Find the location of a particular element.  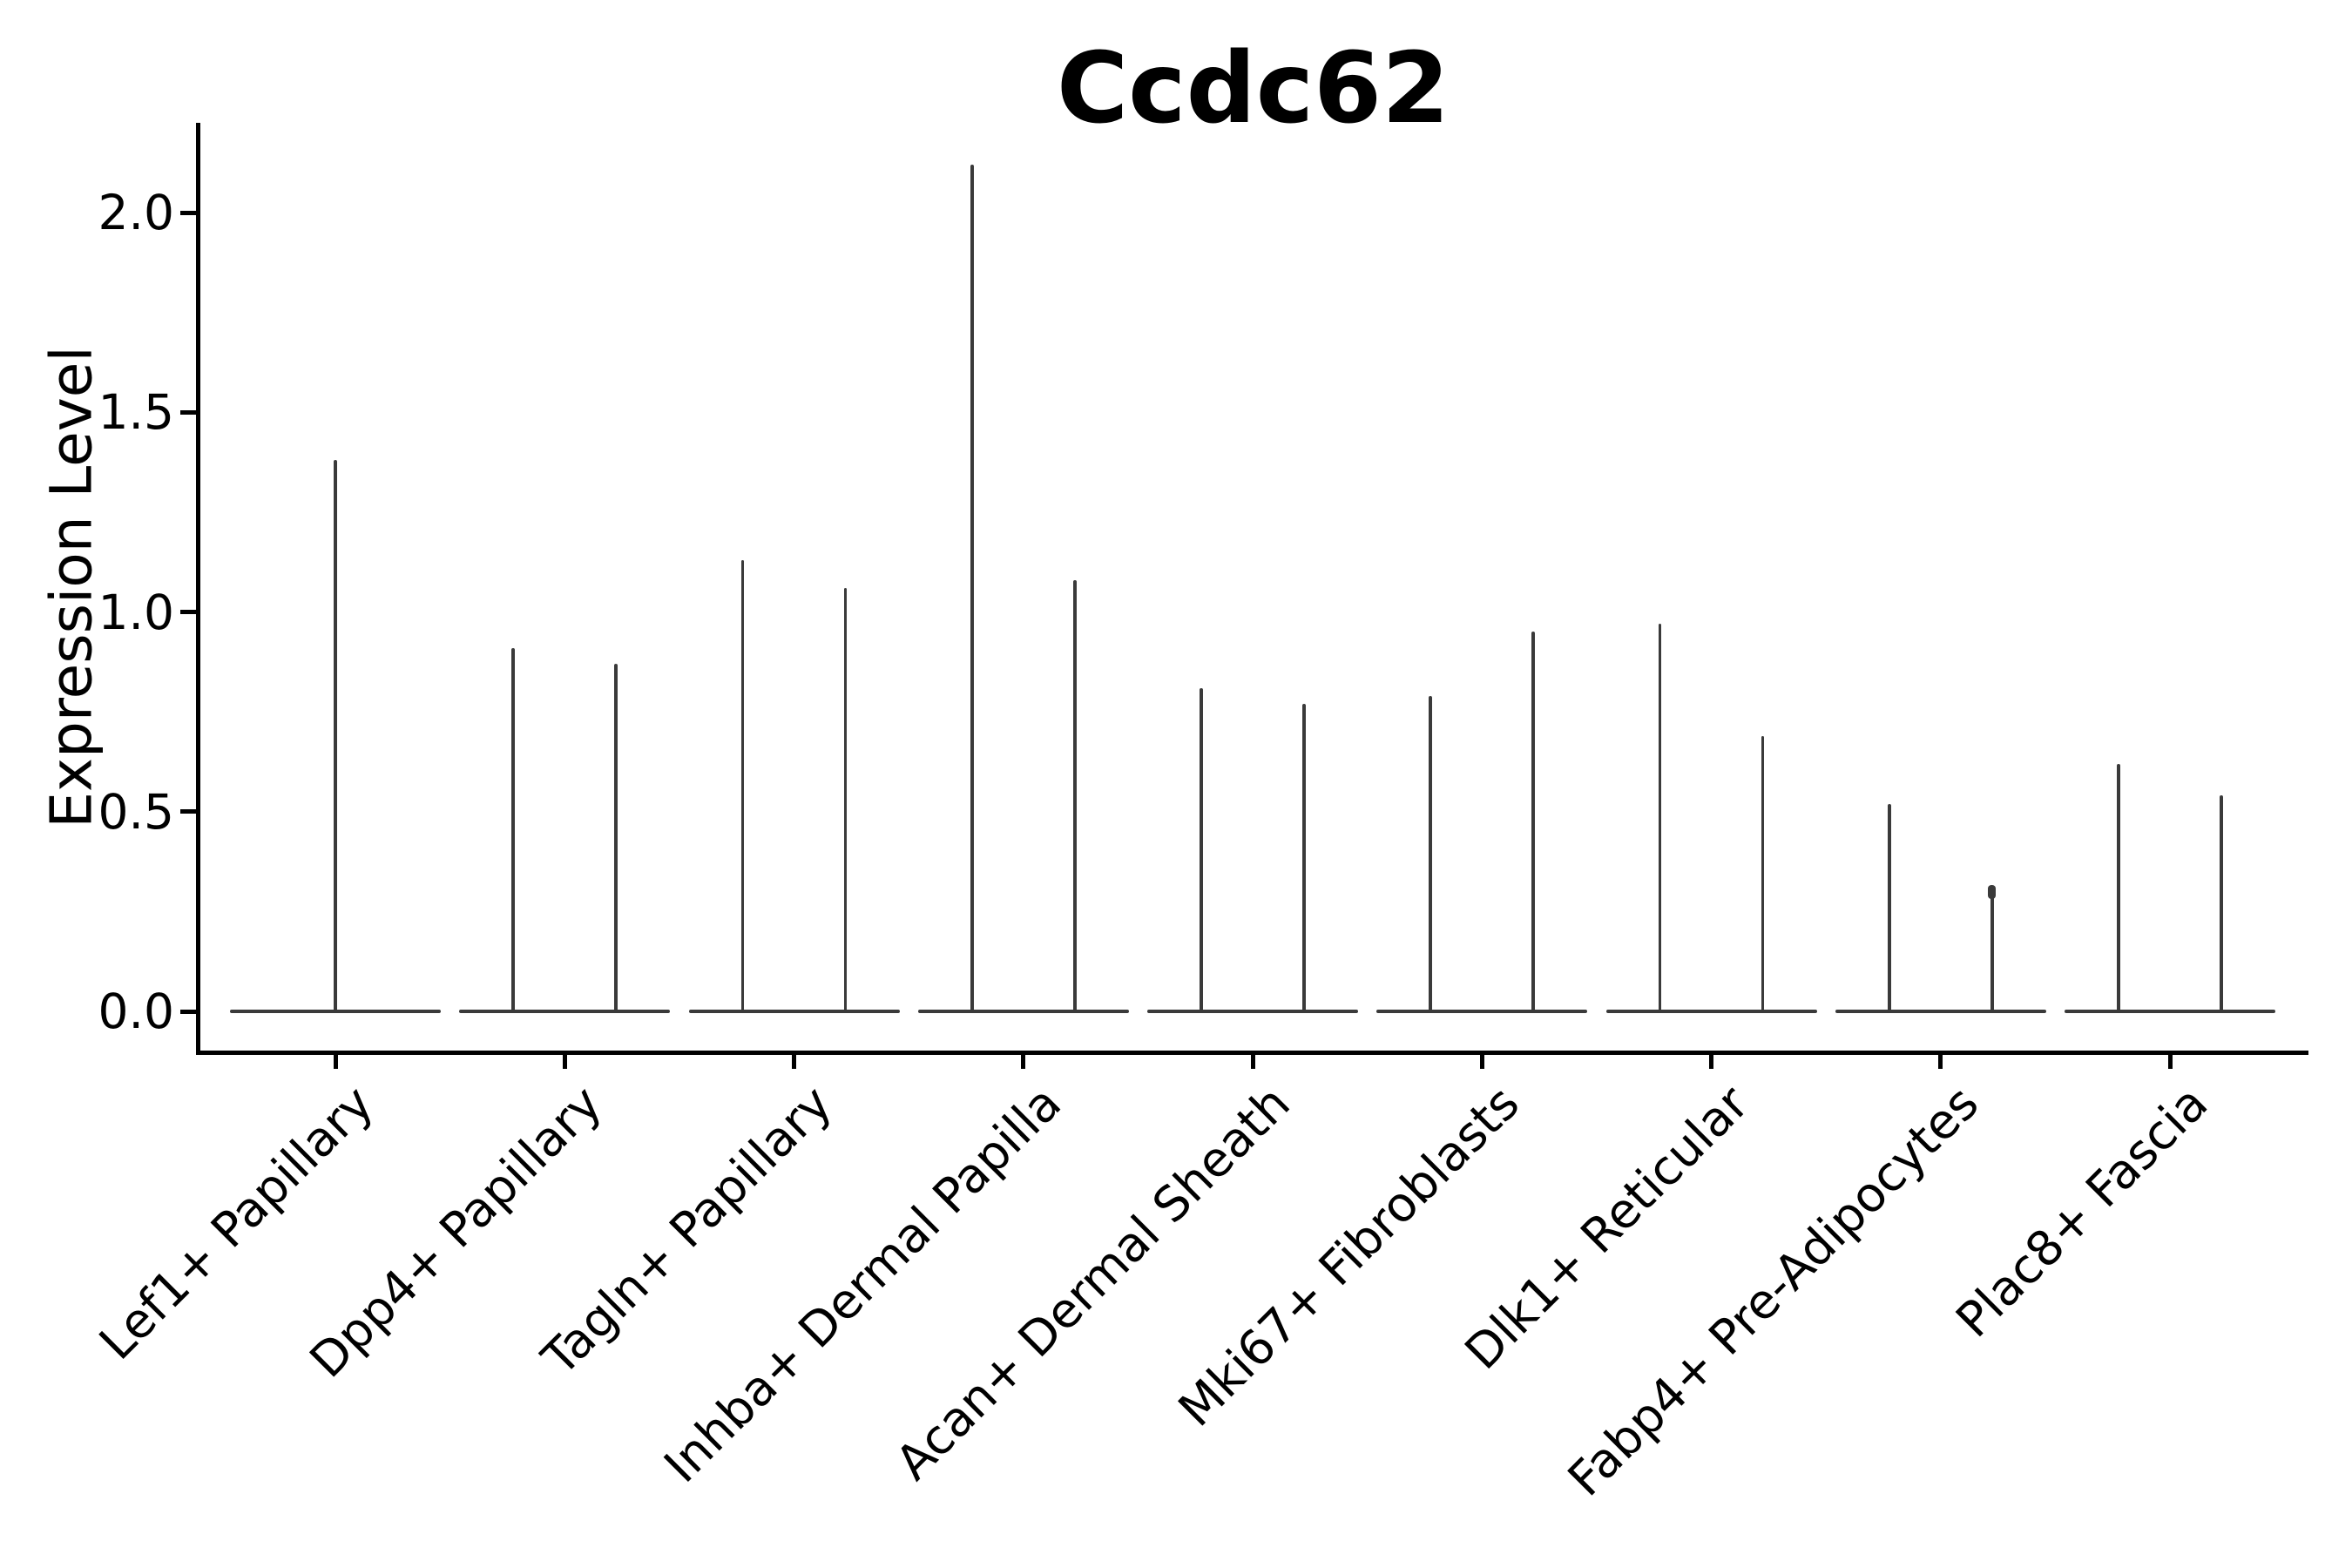

x-tick-label: Inhba+ Dermal Papilla is located at coordinates (862, 1284).